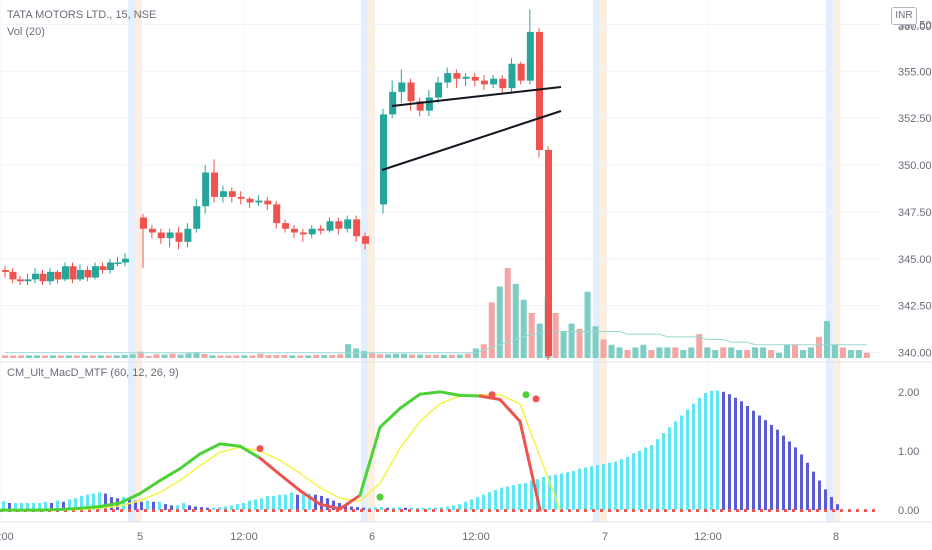 This screenshot has width=932, height=550. I want to click on volume-indicator-label: Vol (20), so click(26, 32).